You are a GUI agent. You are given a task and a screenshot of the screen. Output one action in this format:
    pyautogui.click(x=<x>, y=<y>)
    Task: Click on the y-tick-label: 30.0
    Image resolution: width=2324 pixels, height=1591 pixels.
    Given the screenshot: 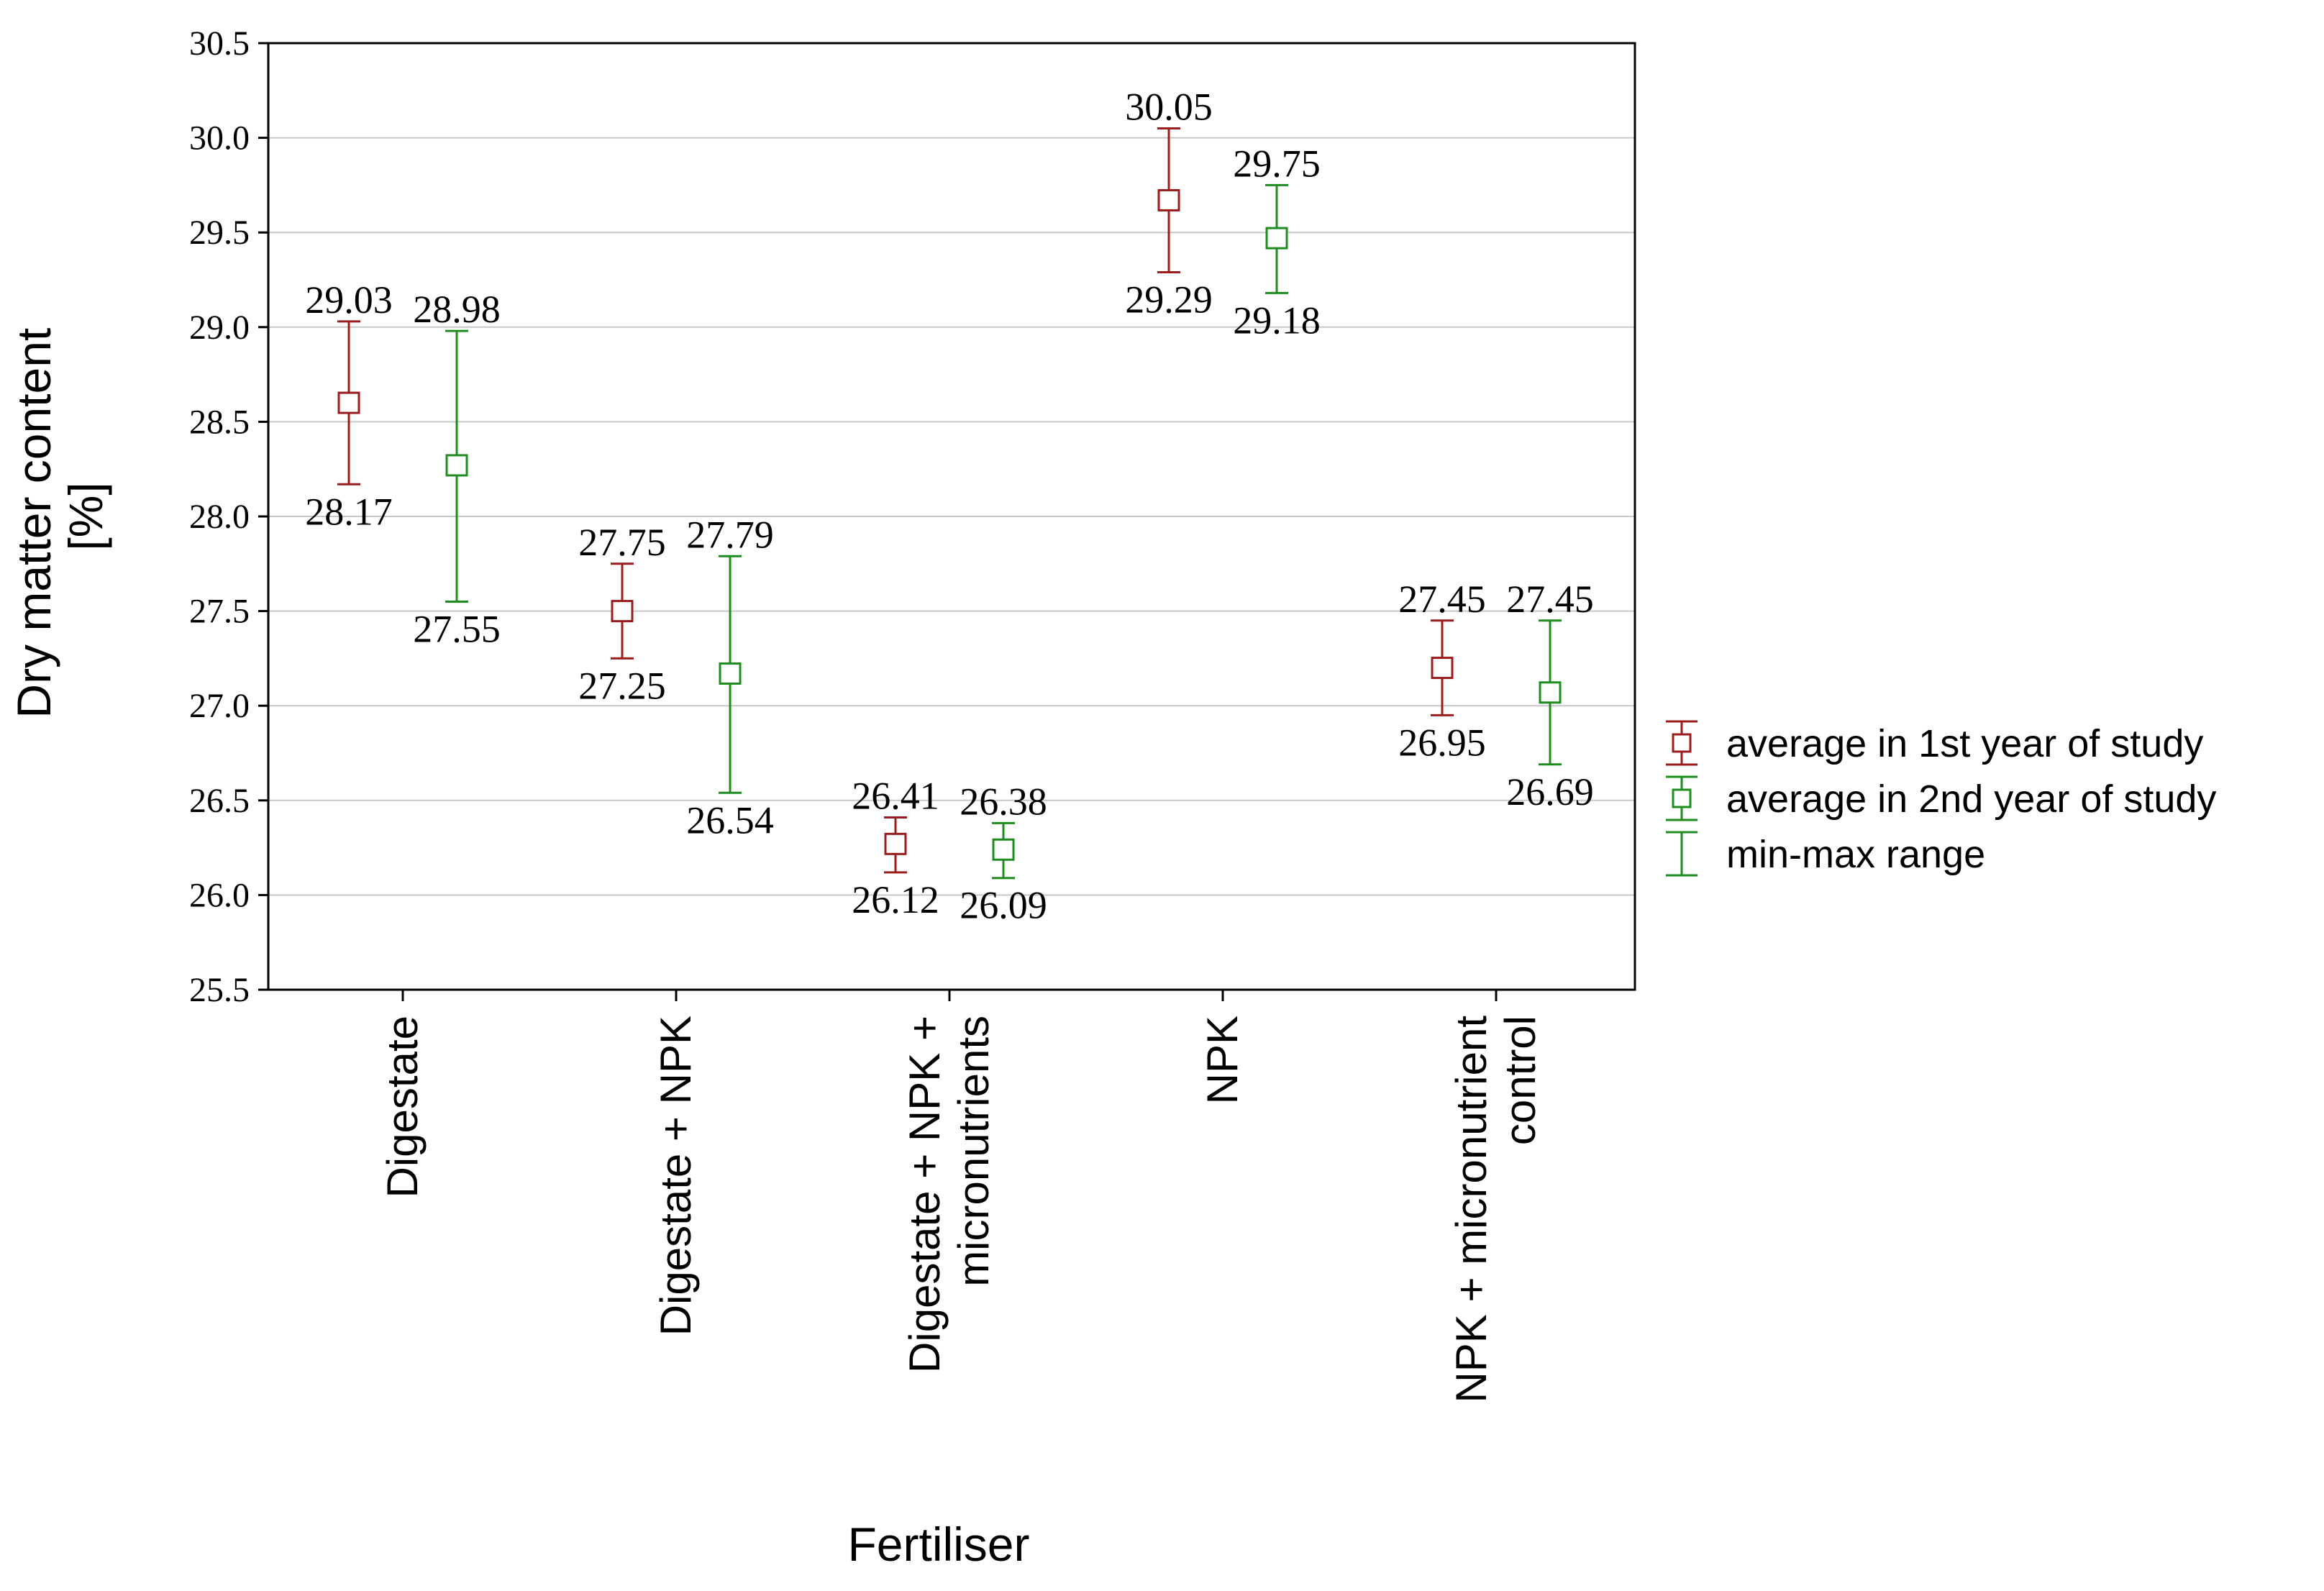 What is the action you would take?
    pyautogui.click(x=220, y=138)
    